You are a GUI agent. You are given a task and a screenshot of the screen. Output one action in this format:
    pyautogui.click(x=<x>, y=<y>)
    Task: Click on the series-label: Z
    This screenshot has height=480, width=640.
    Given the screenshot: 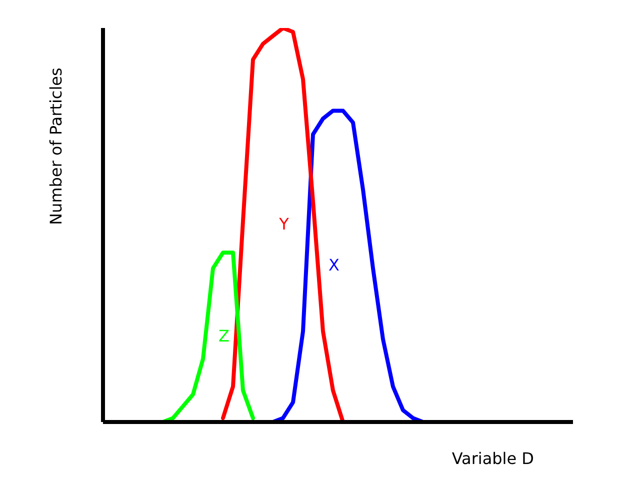 What is the action you would take?
    pyautogui.click(x=224, y=336)
    